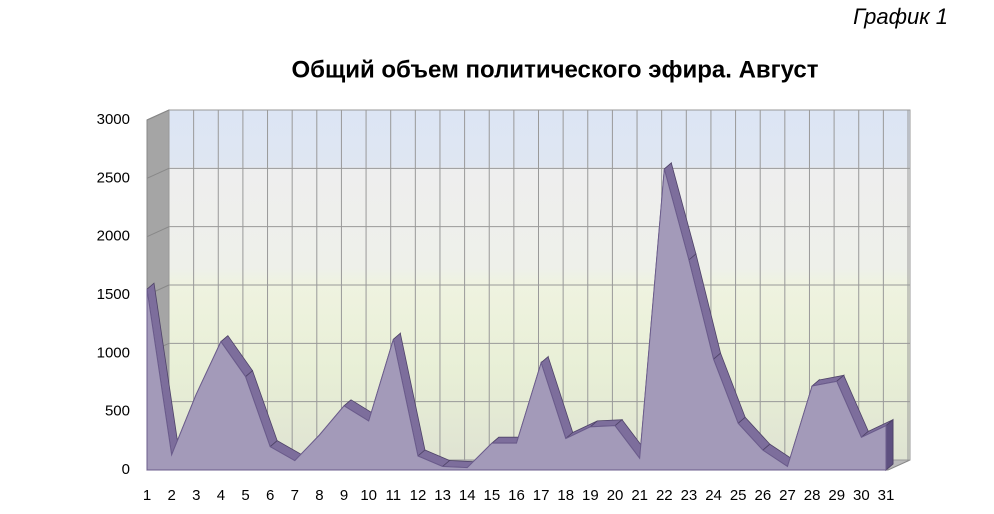  Describe the element at coordinates (516, 495) in the screenshot. I see `x-tick-label: 16` at that location.